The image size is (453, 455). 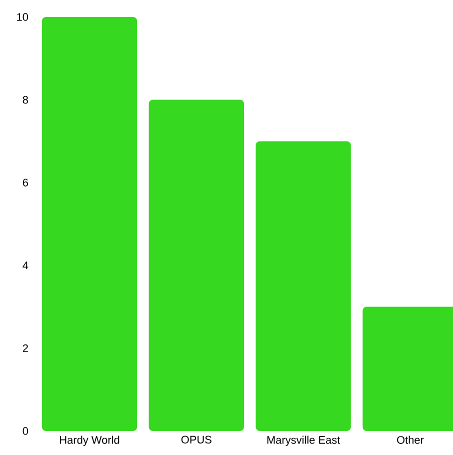 I want to click on y-tick-label: 2, so click(x=25, y=348).